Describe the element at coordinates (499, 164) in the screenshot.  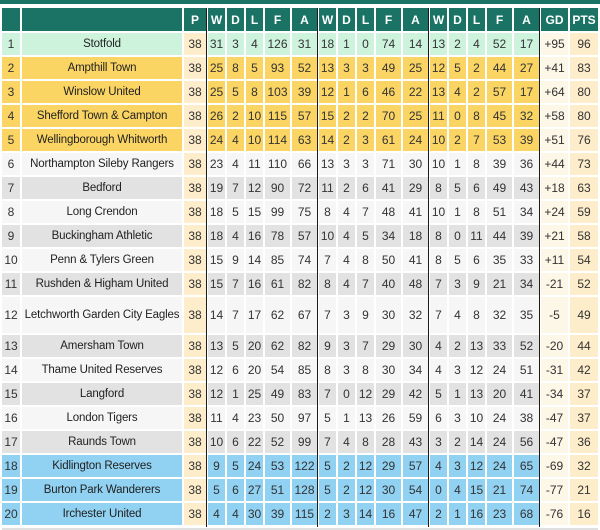
I see `away-goals-for-cell: 39` at that location.